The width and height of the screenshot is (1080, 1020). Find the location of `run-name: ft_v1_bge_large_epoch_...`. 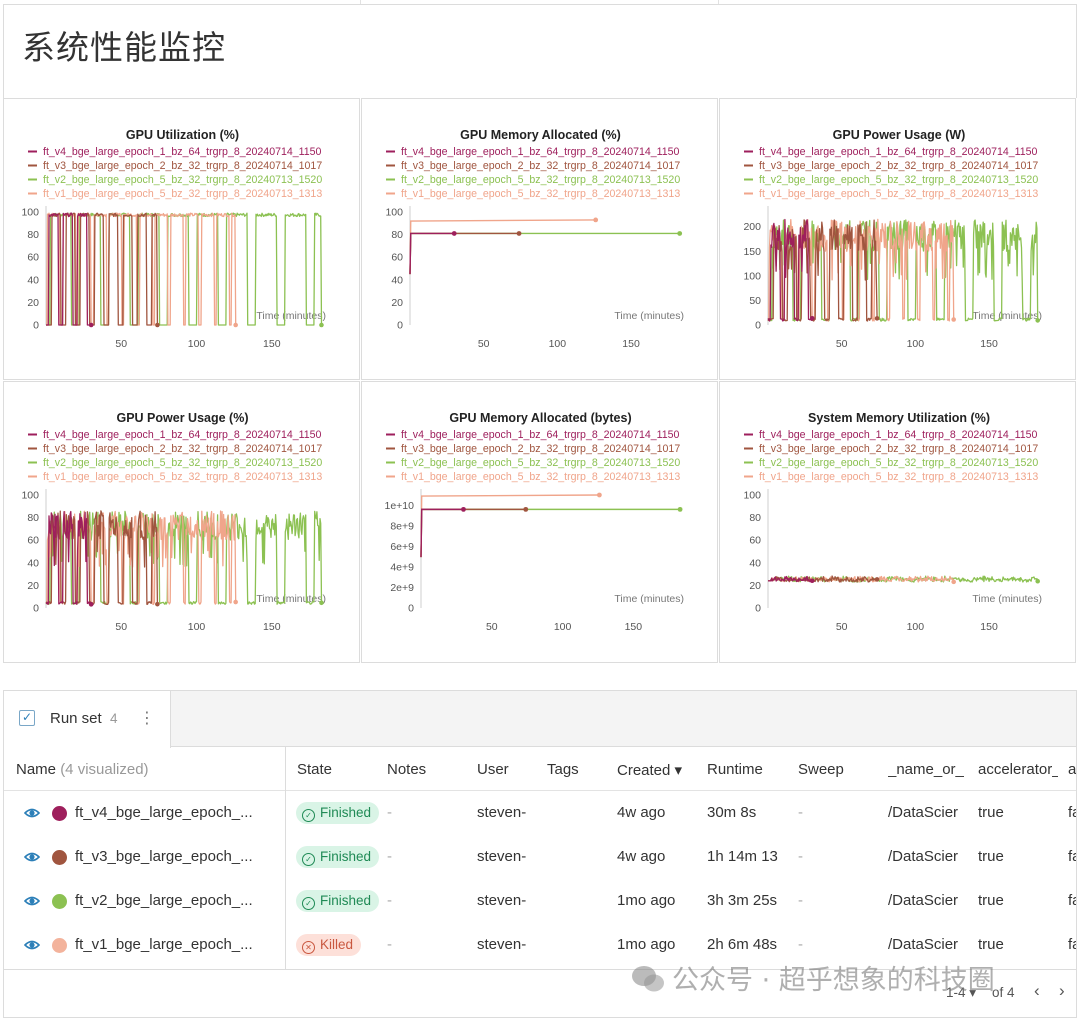

run-name: ft_v1_bge_large_epoch_... is located at coordinates (164, 944).